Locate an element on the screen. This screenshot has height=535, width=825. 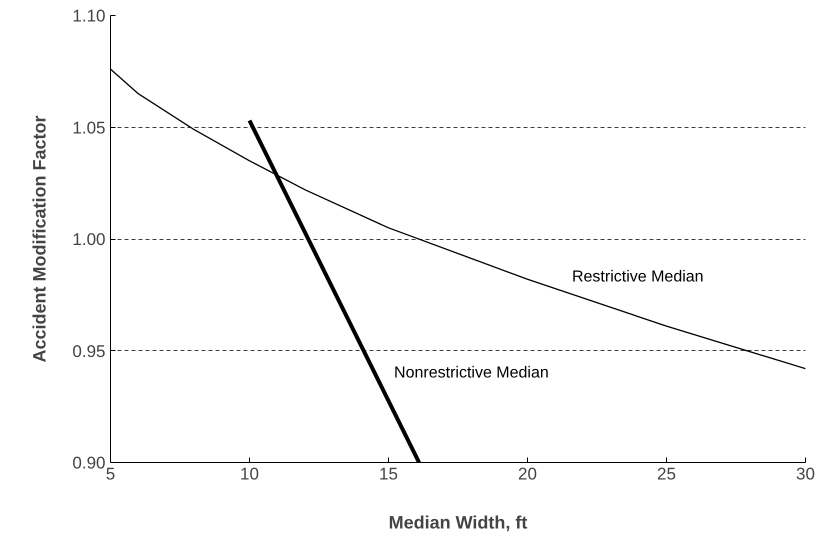
y-tick-label: 0.90 is located at coordinates (89, 463).